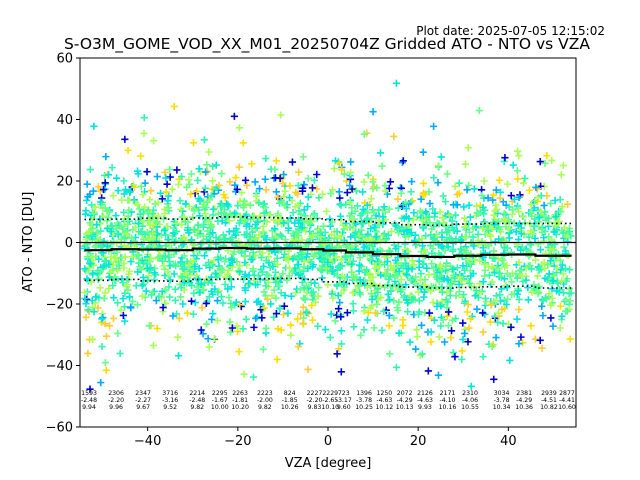 The image size is (640, 480). I want to click on bin-stat-std: 10.60, so click(567, 407).